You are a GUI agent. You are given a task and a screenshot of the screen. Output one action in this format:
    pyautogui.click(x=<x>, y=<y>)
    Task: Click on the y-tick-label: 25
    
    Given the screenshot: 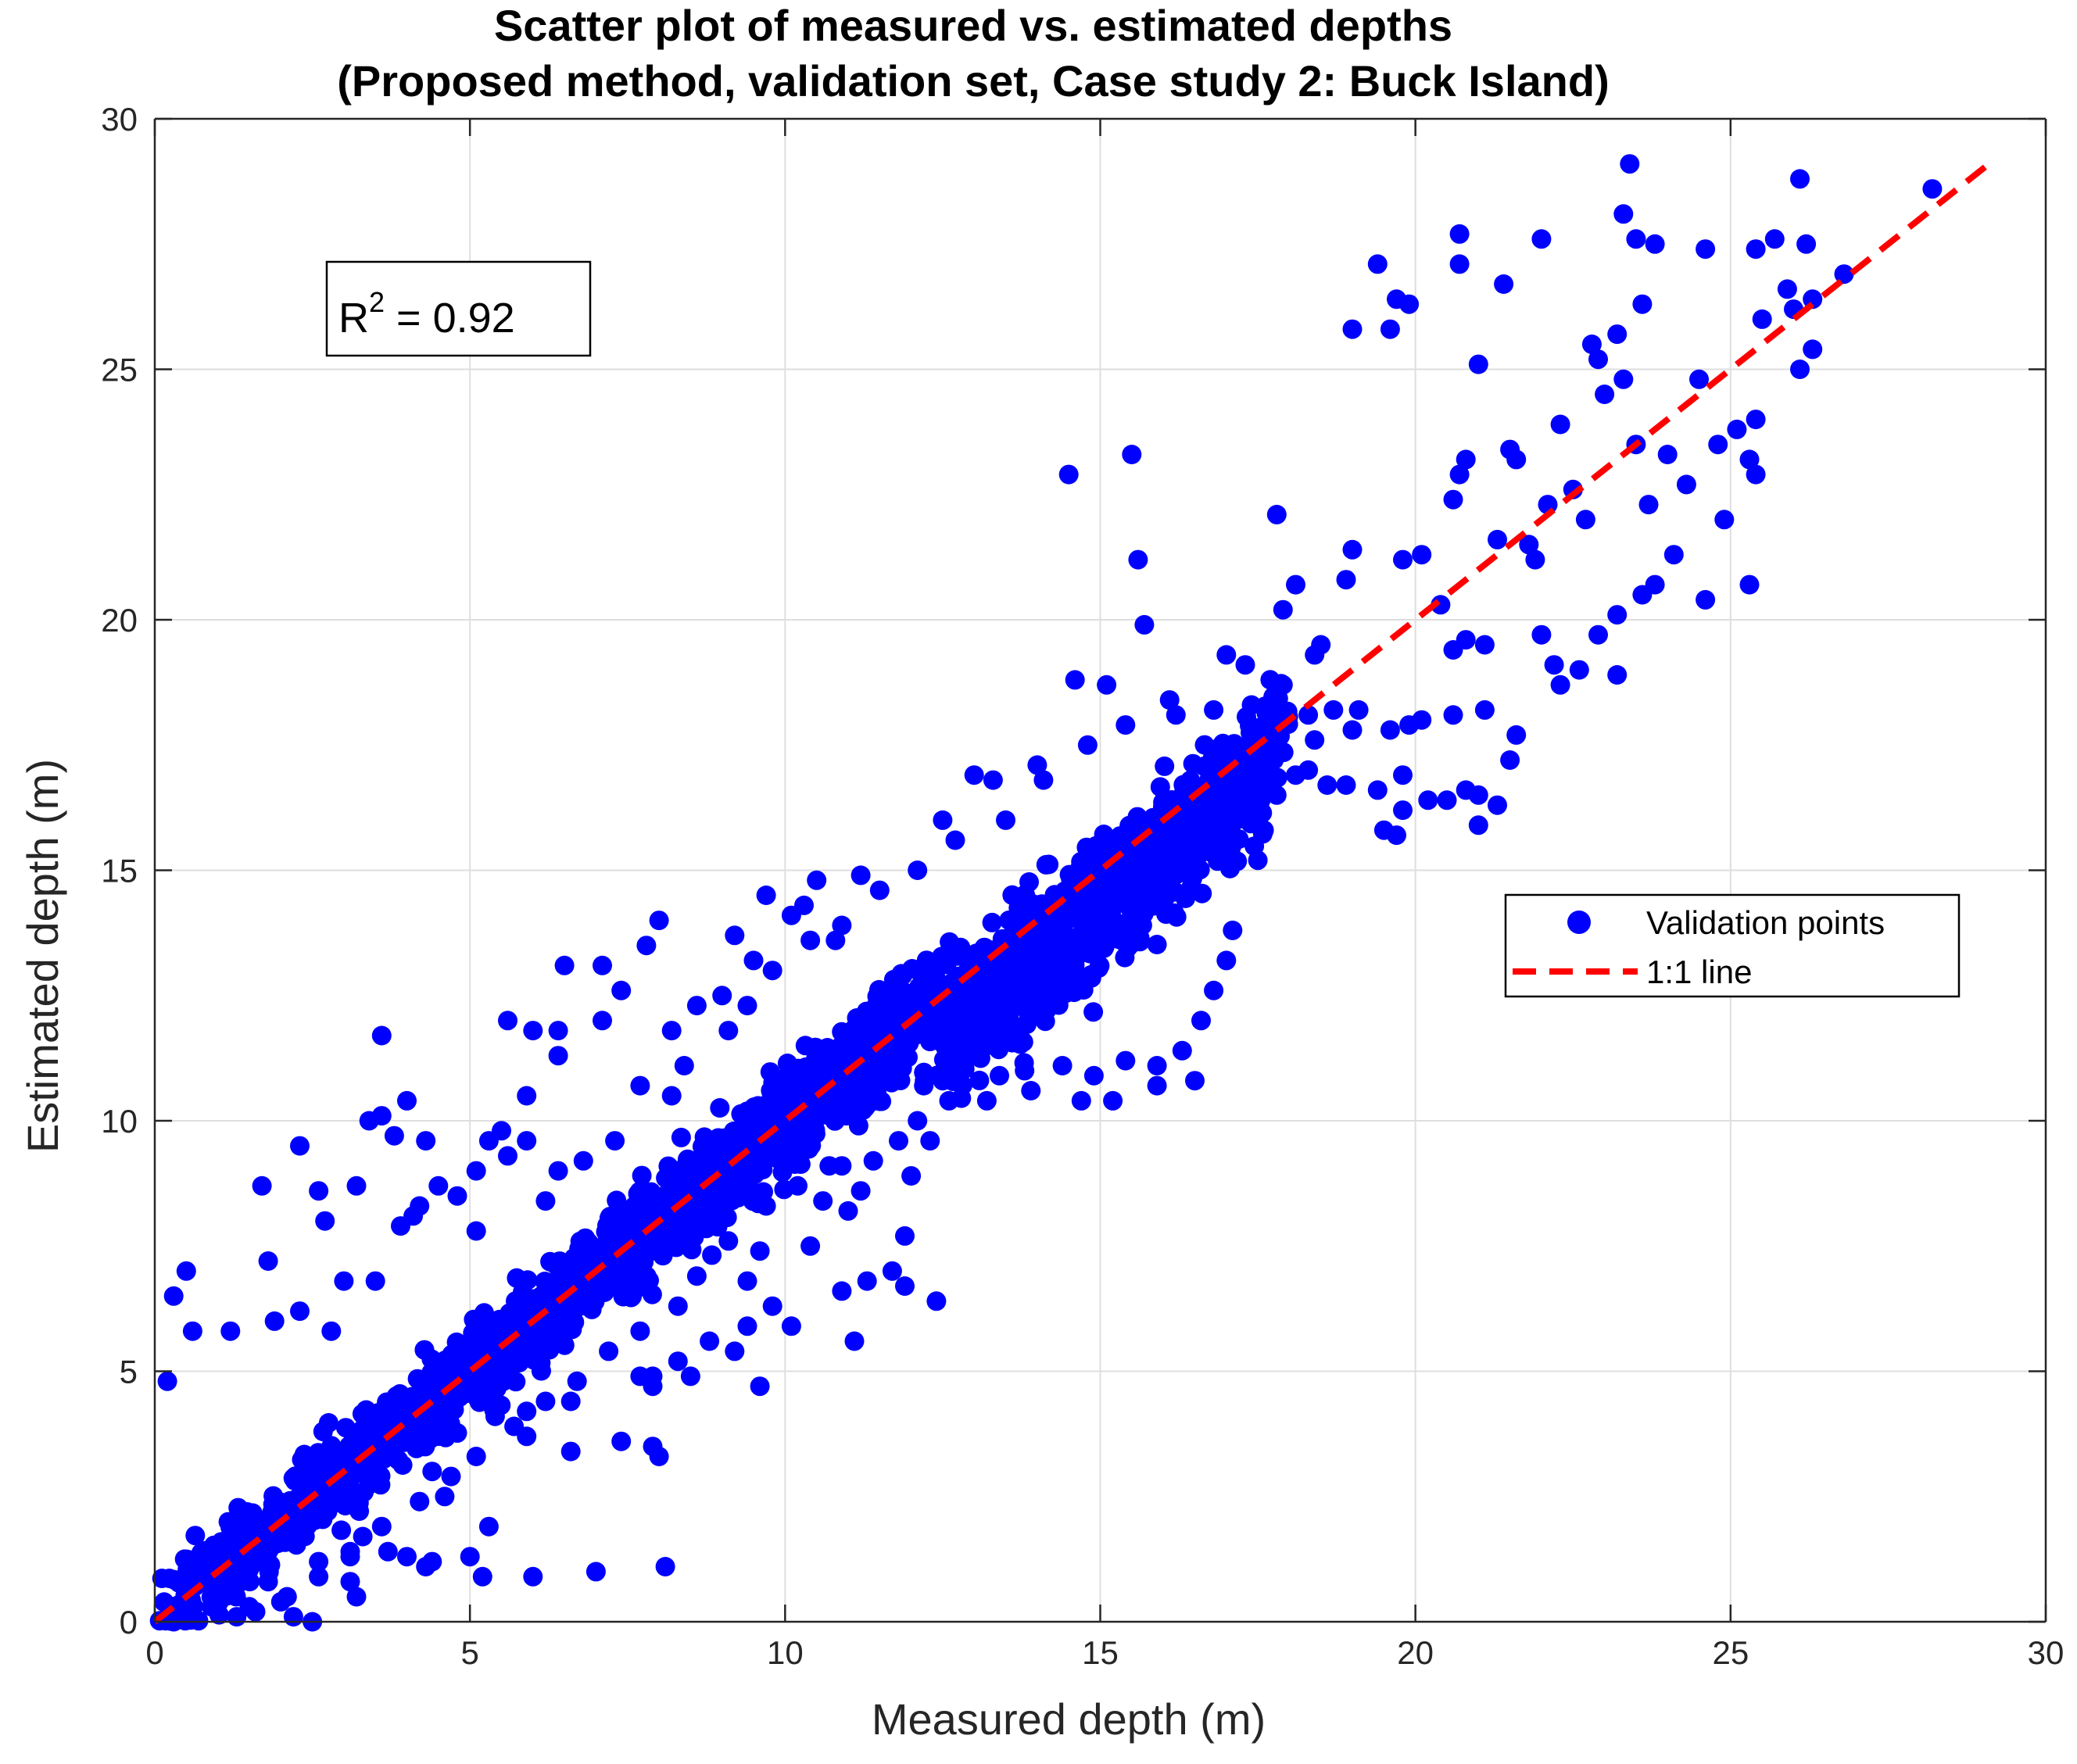 What is the action you would take?
    pyautogui.click(x=119, y=370)
    